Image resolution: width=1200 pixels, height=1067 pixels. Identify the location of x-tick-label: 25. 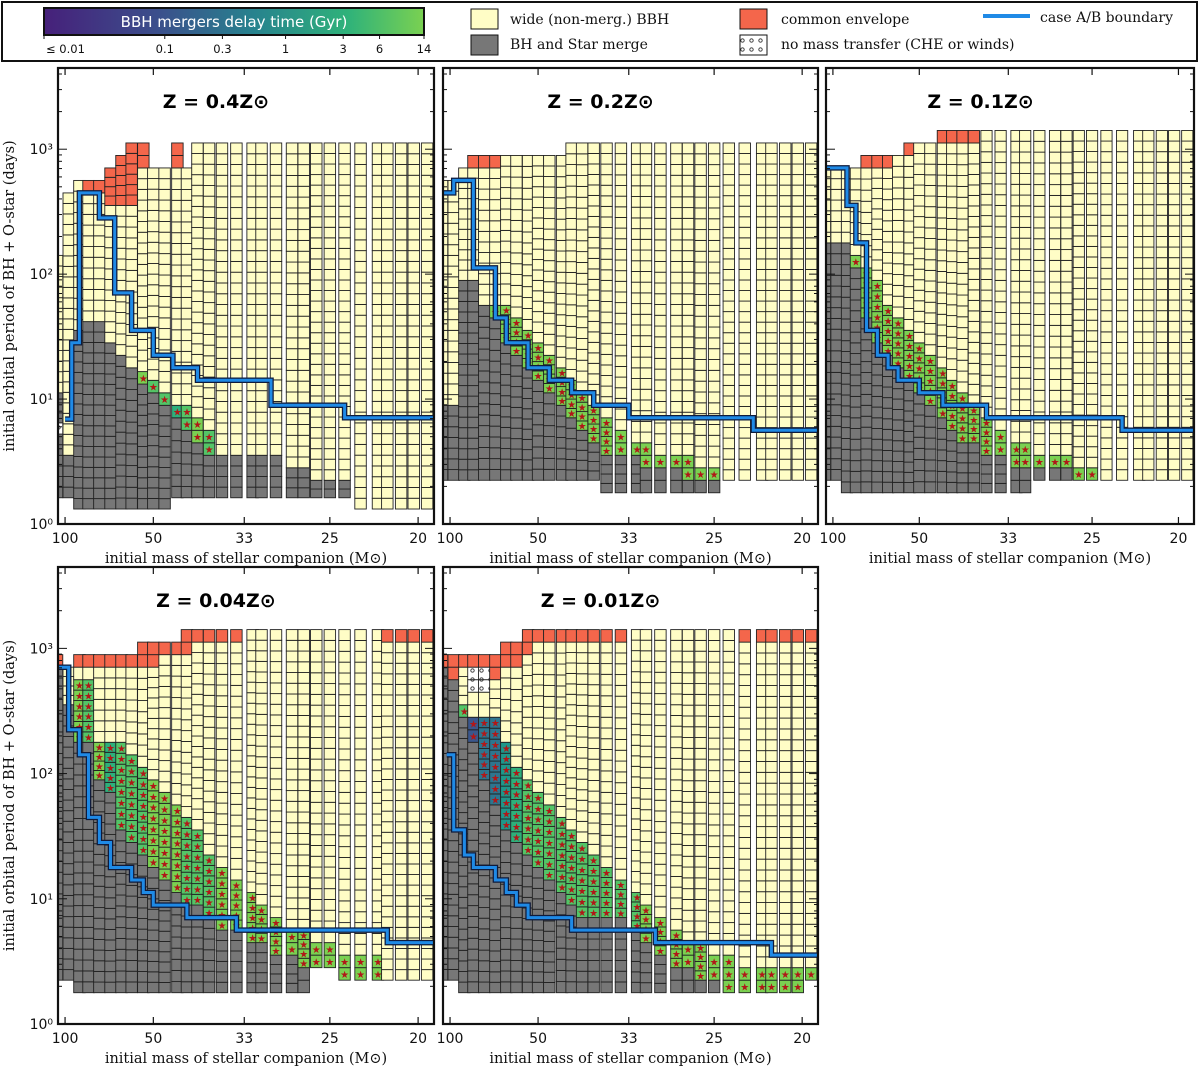
(330, 1039).